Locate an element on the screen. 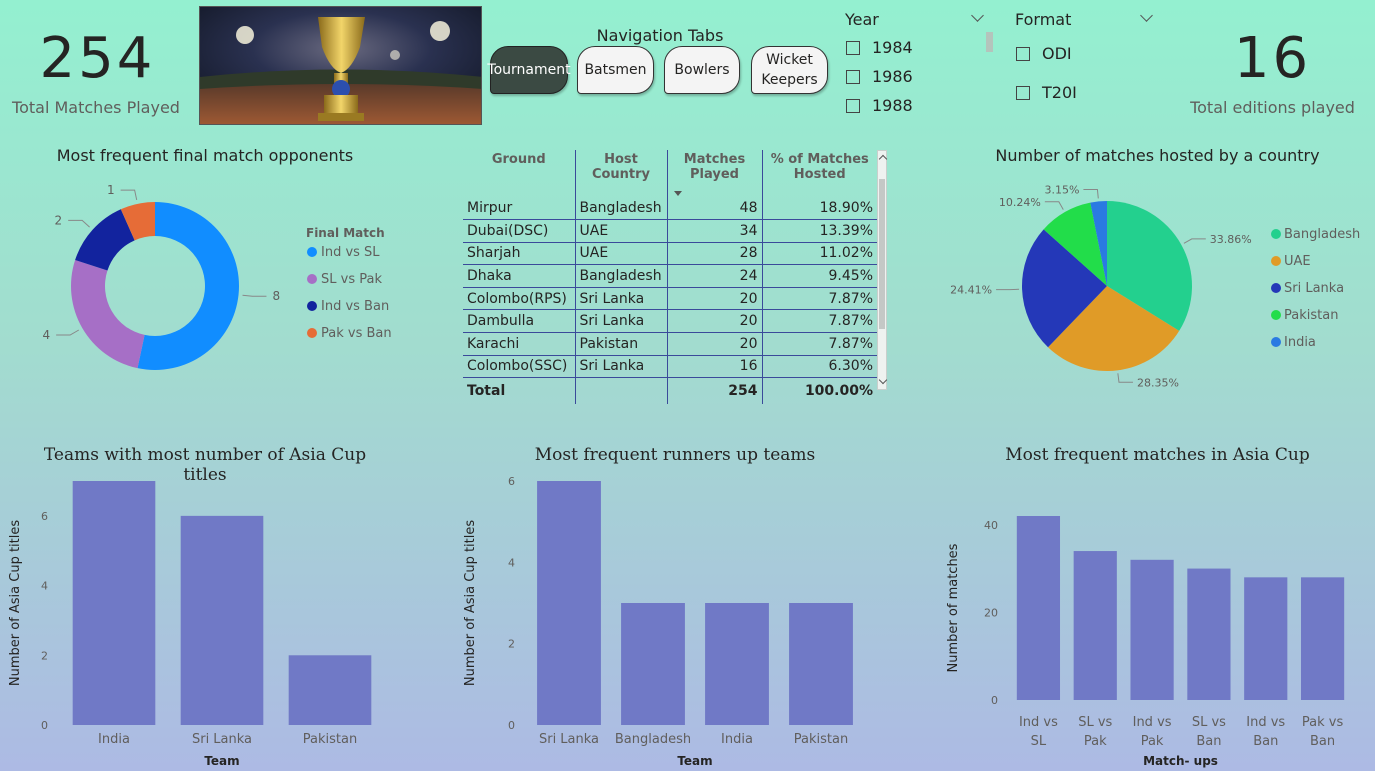 The height and width of the screenshot is (771, 1375). trophy-stadium-image is located at coordinates (340, 65).